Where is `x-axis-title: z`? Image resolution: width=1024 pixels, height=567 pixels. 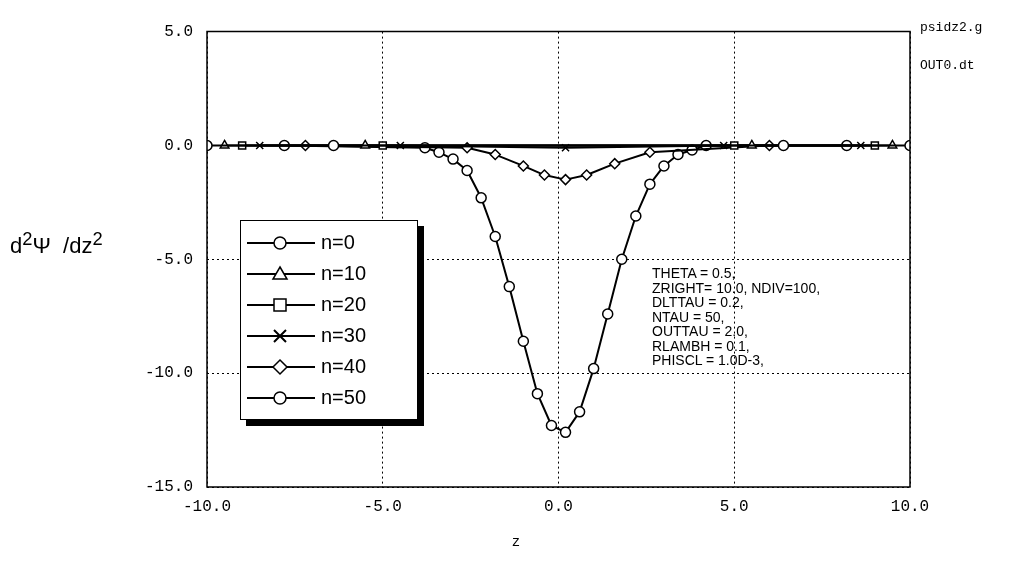
x-axis-title: z is located at coordinates (516, 542).